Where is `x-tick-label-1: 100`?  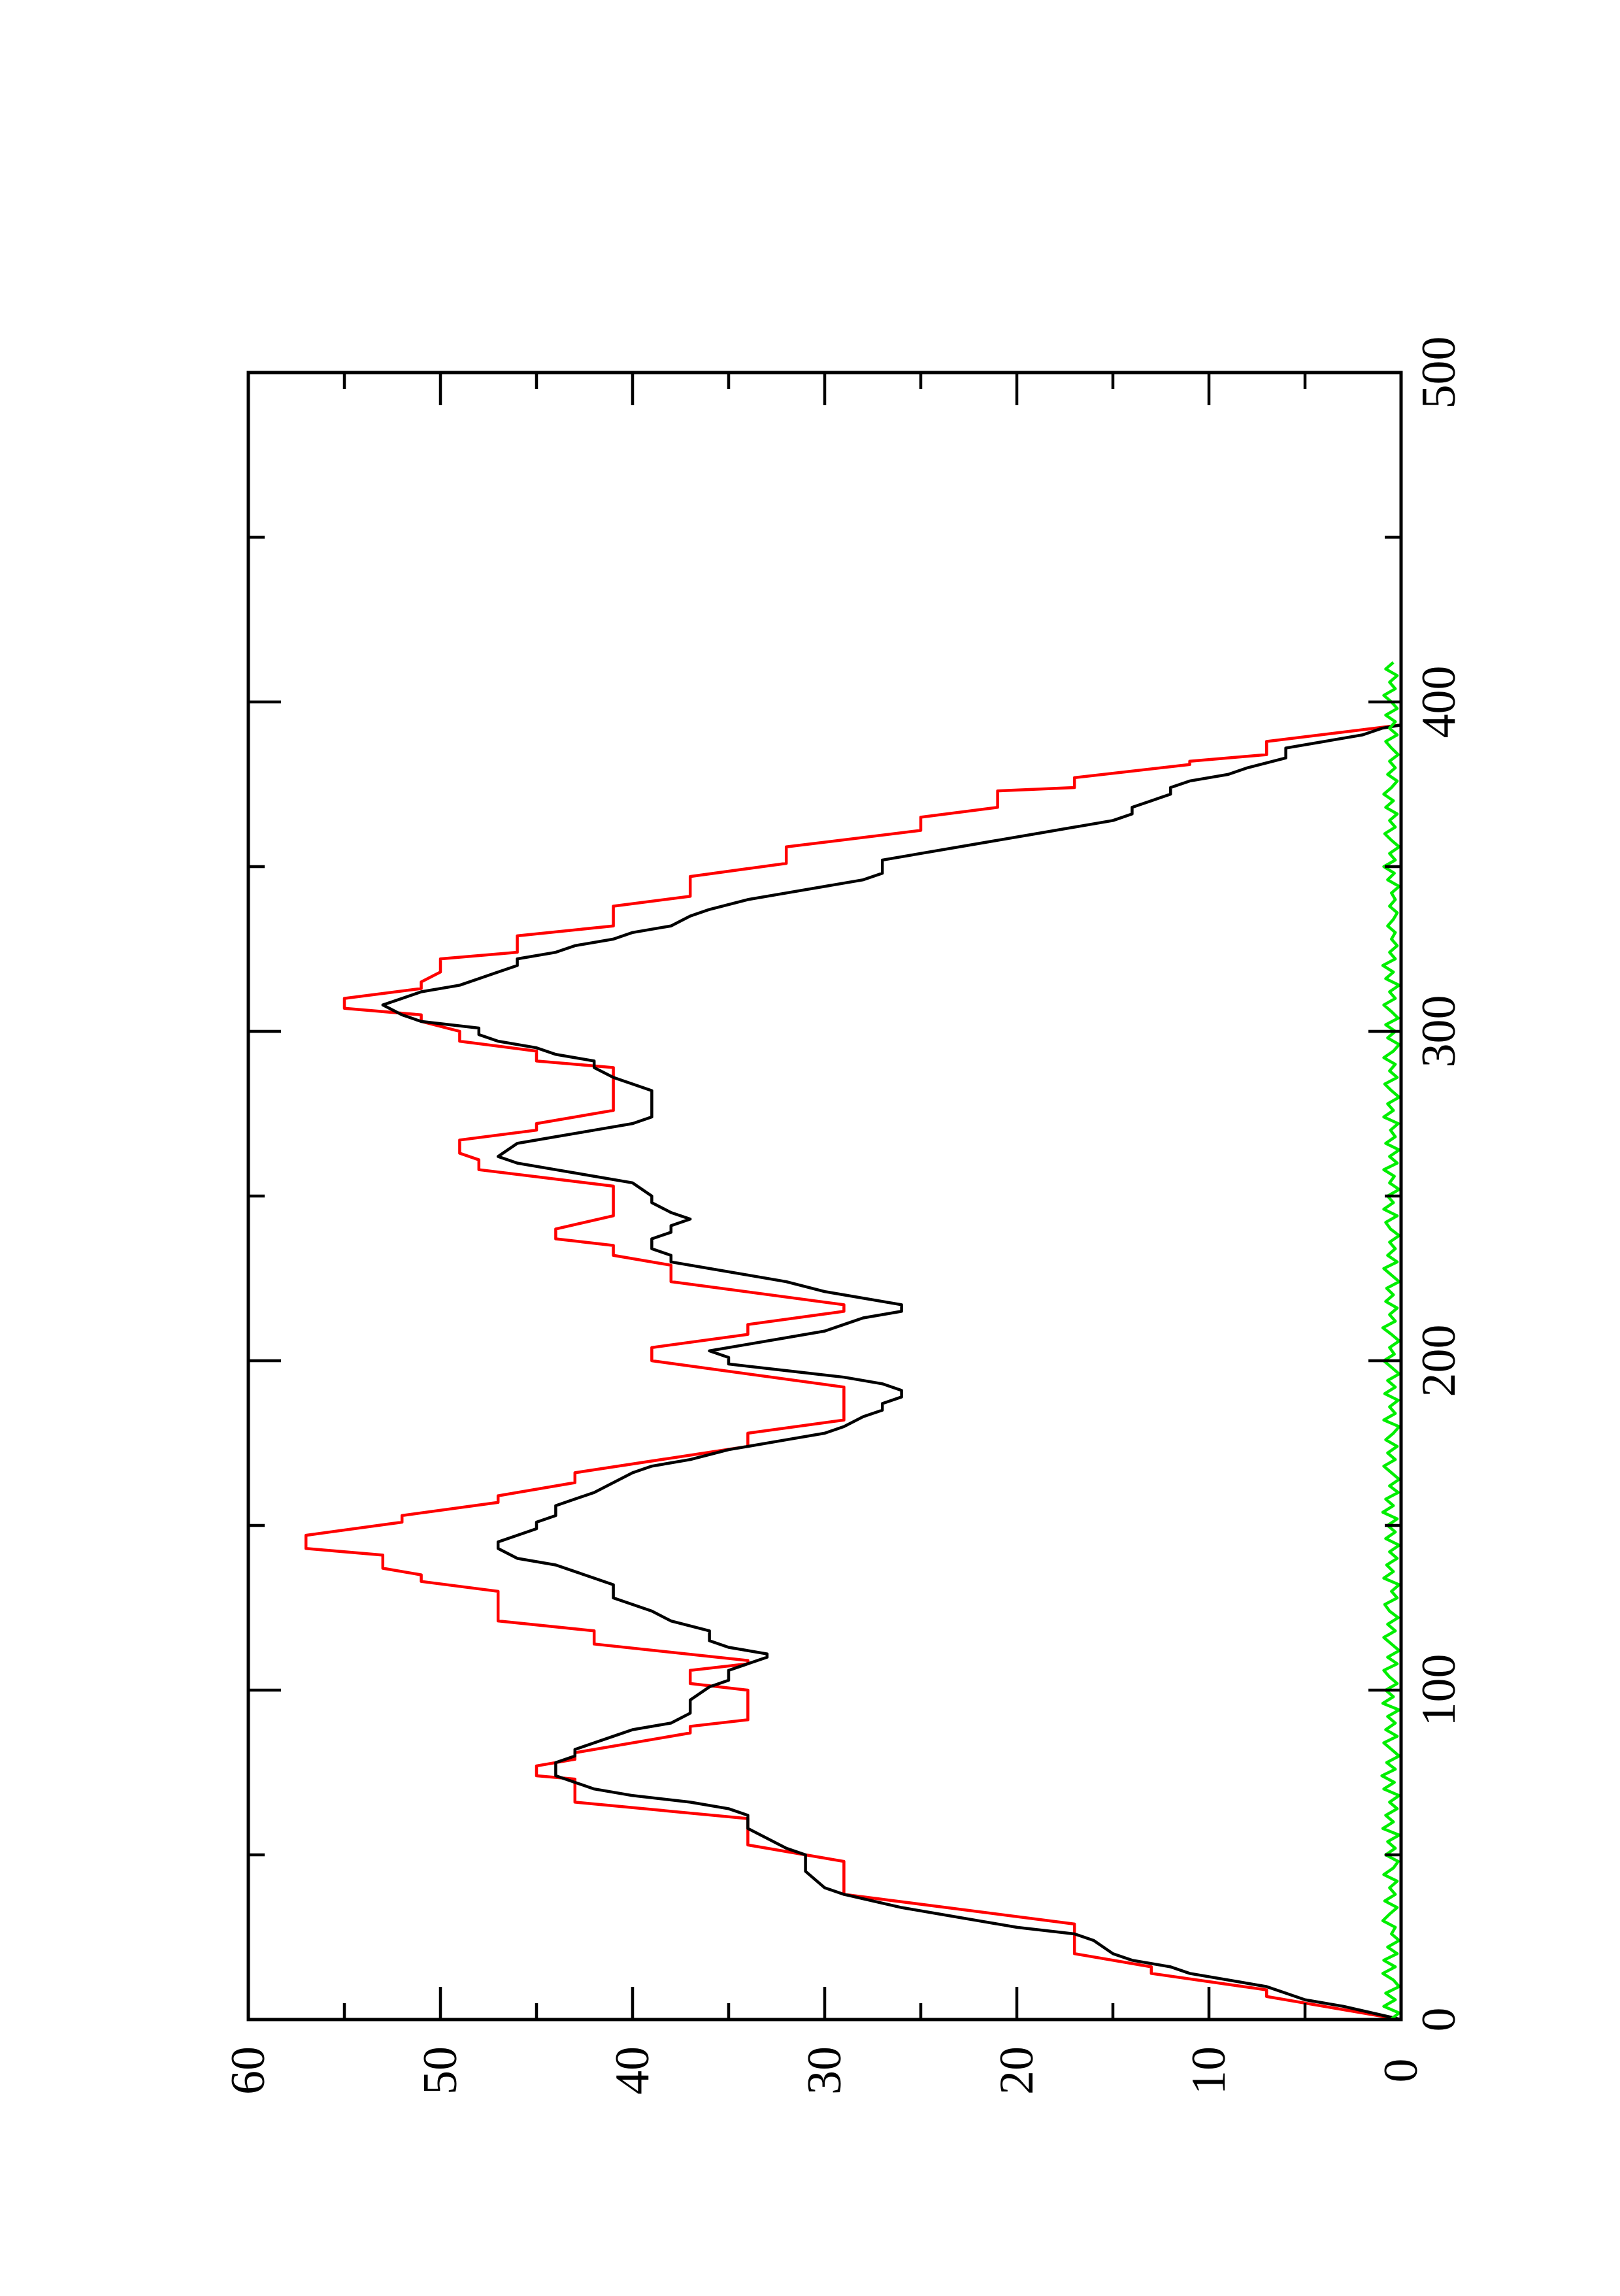
x-tick-label-1: 100 is located at coordinates (1439, 1690).